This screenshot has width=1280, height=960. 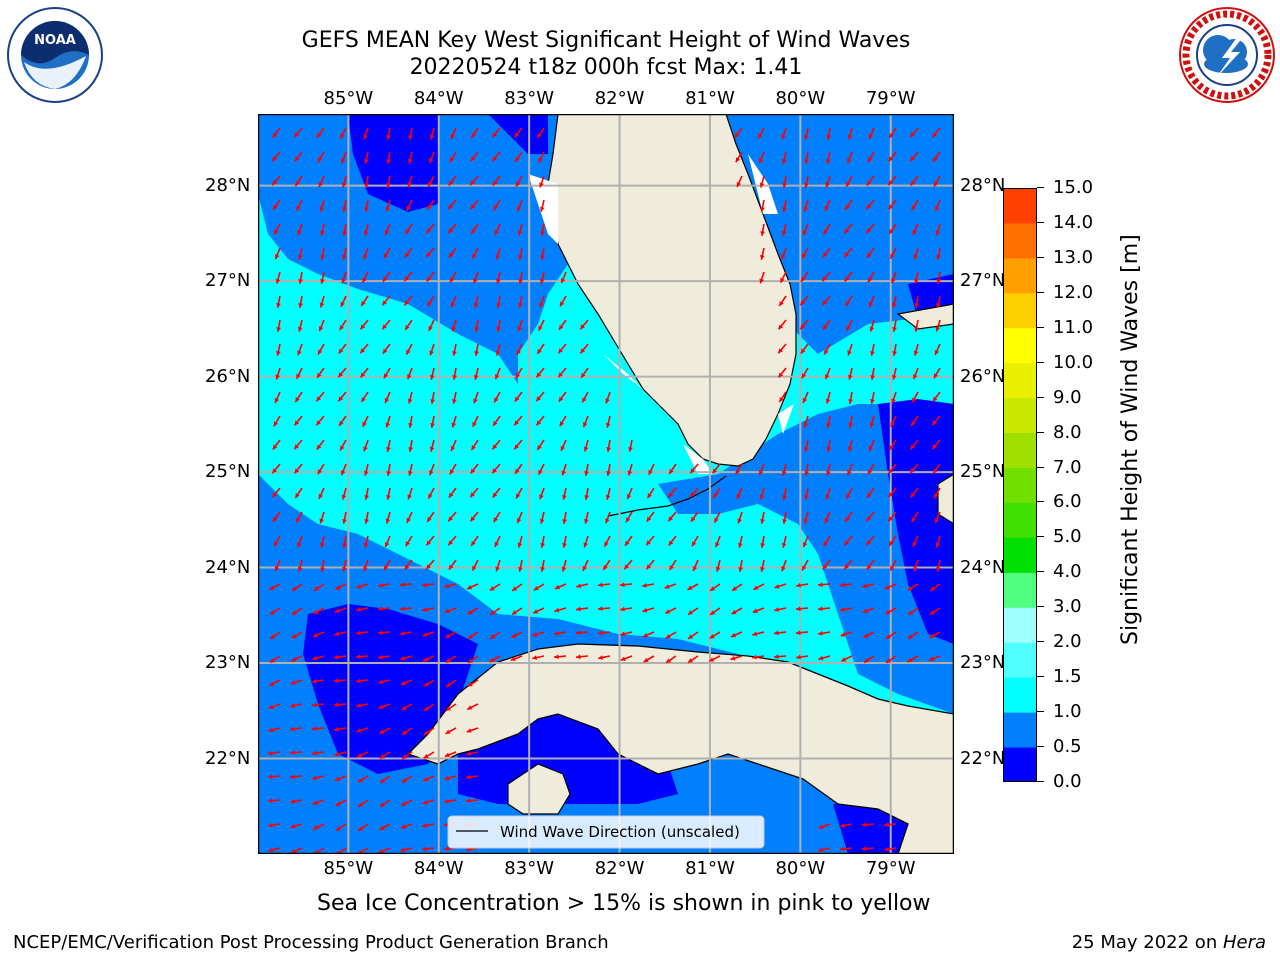 I want to click on nws-logo, so click(x=1227, y=55).